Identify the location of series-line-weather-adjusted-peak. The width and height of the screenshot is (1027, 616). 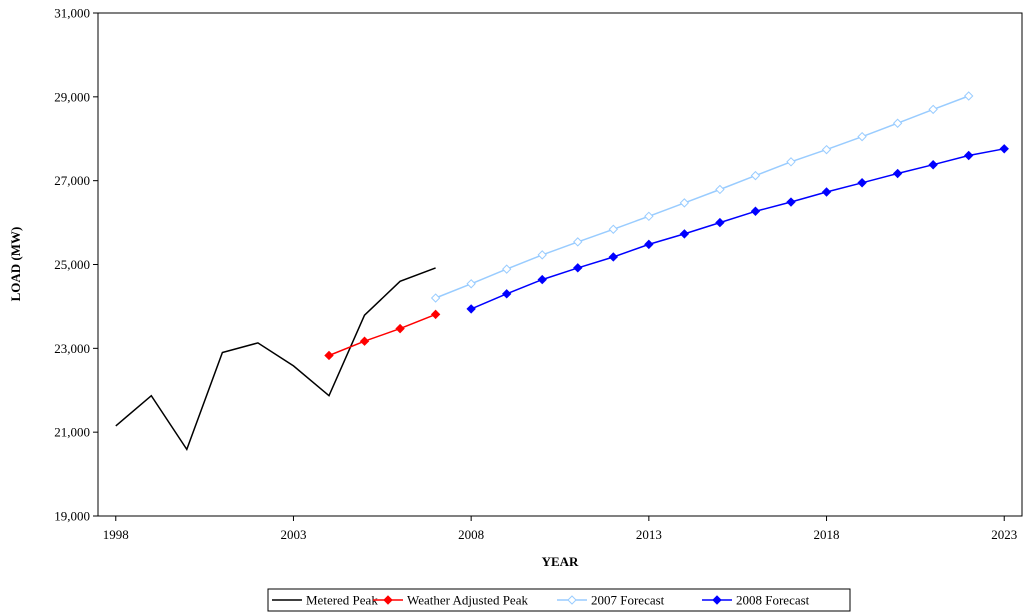
(382, 335).